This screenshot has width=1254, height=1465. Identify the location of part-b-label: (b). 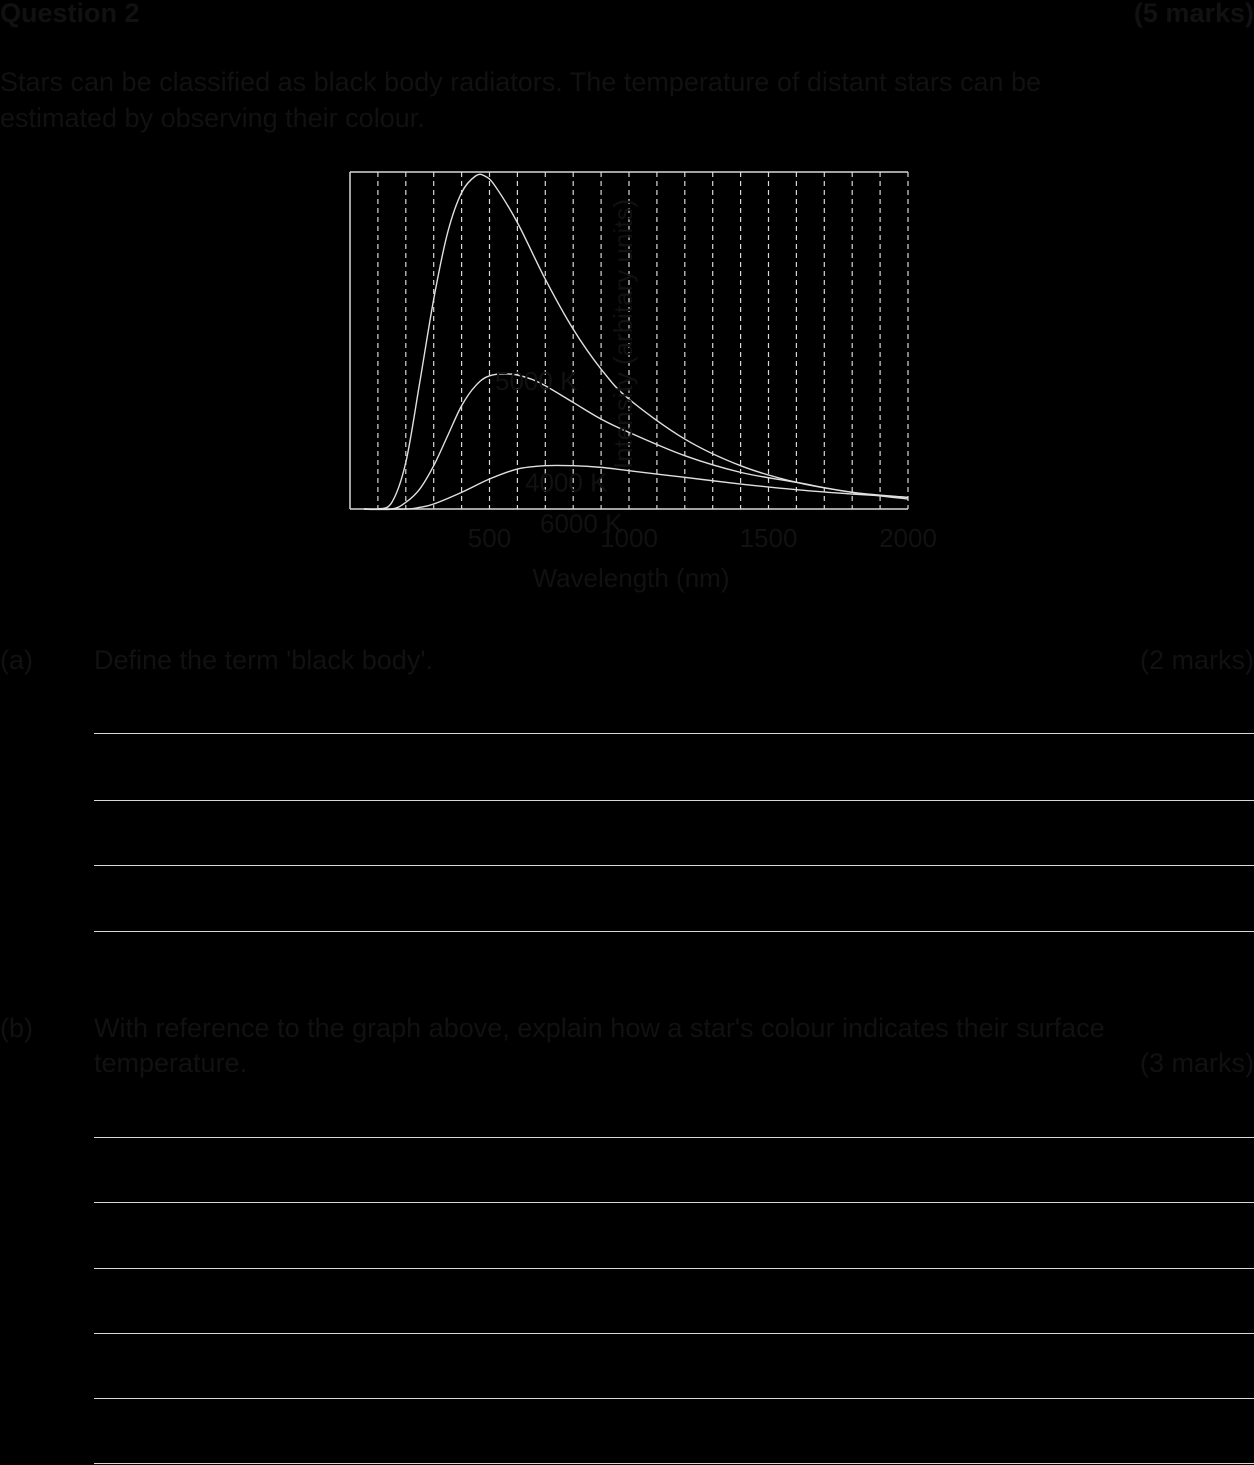
(16, 1028).